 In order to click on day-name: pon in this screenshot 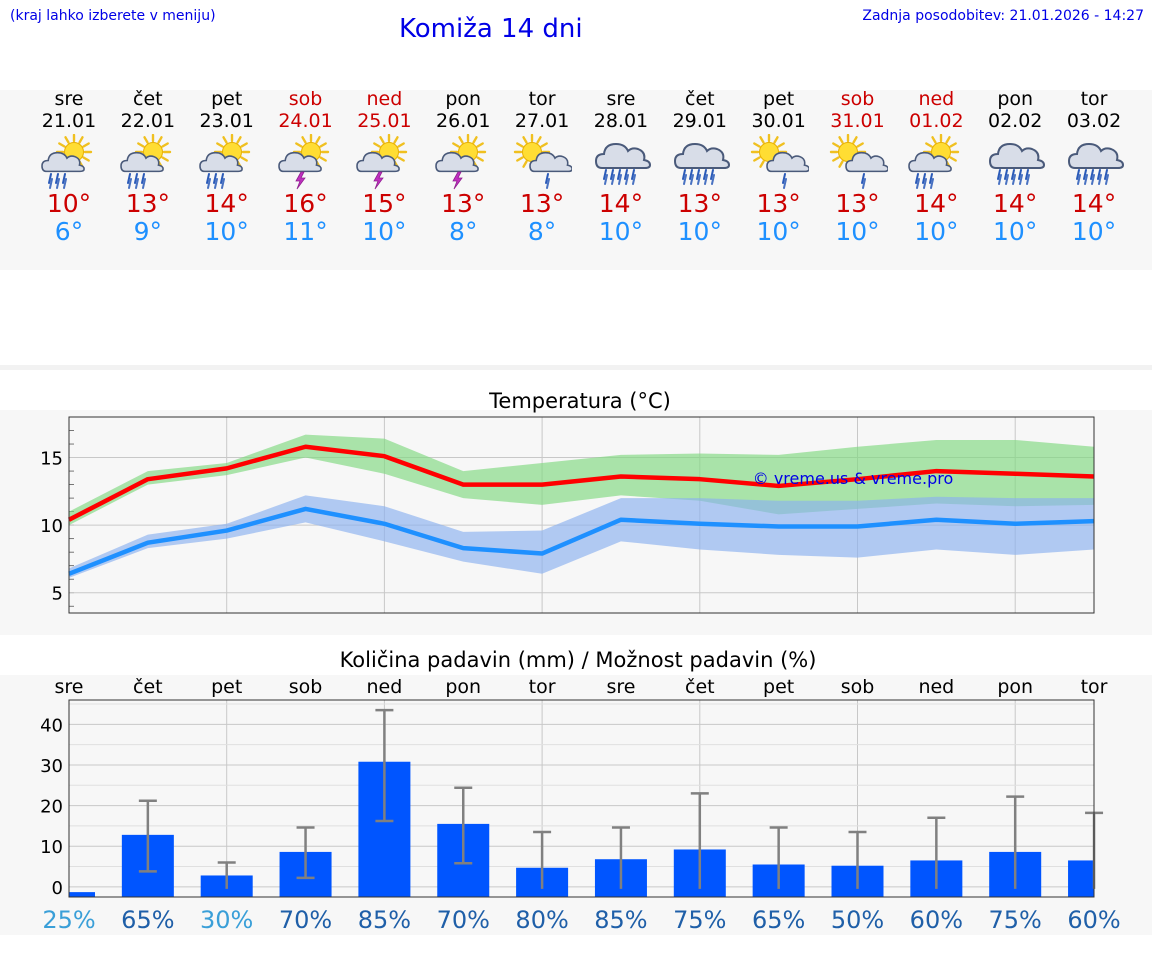, I will do `click(1015, 99)`.